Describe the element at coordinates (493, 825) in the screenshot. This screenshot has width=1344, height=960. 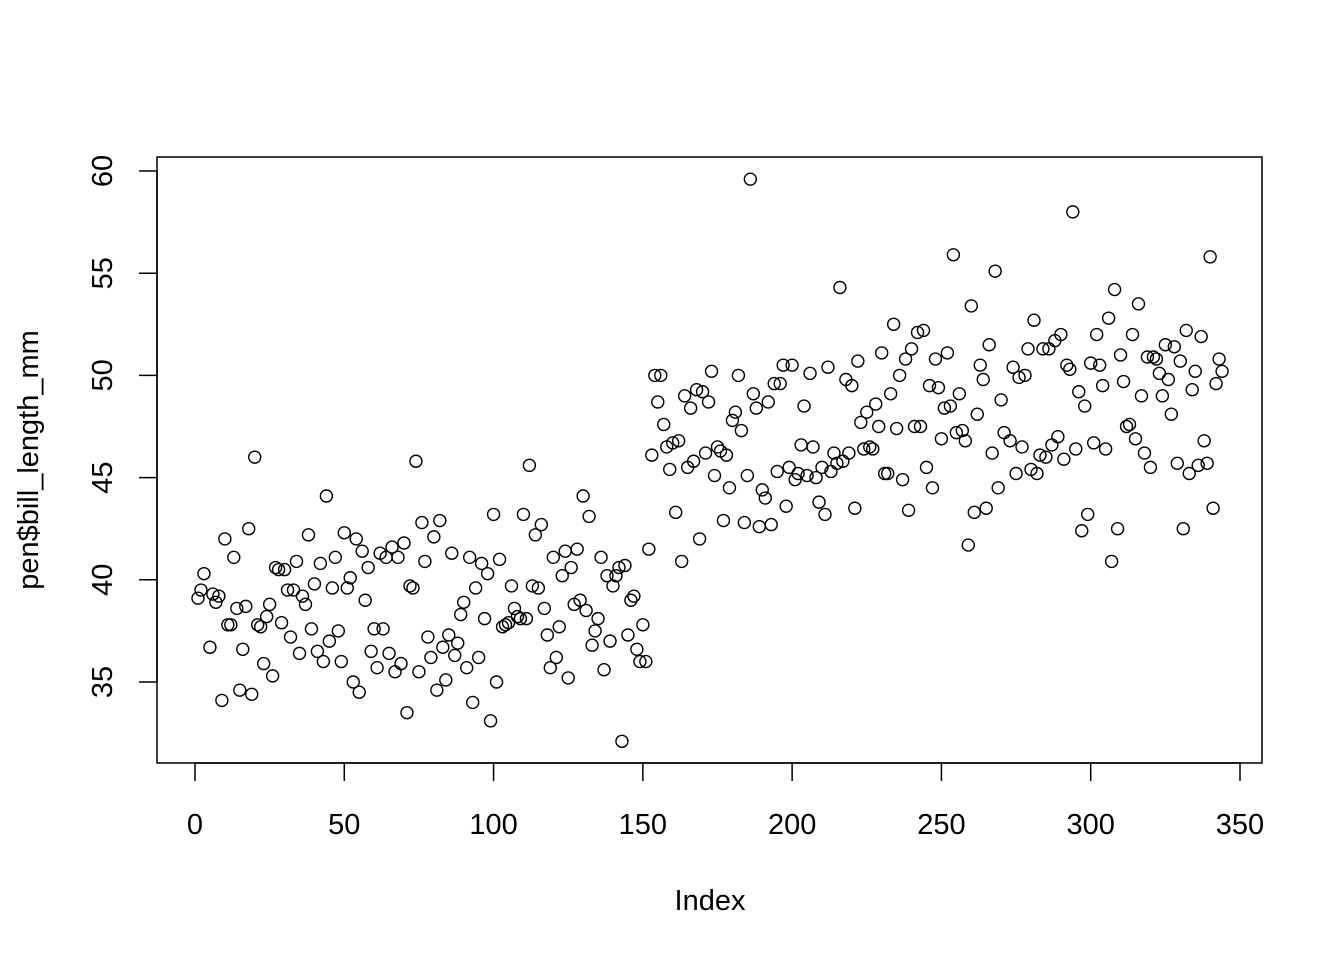
I see `x-tick-label: 100` at that location.